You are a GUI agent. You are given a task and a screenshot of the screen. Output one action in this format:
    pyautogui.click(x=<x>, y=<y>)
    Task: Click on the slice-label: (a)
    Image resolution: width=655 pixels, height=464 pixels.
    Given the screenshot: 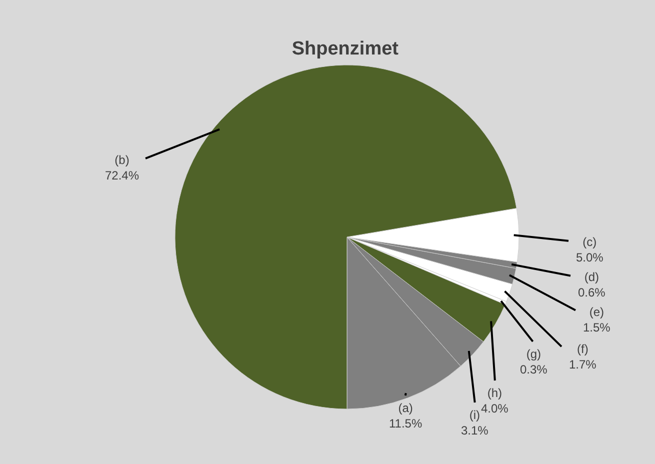 What is the action you would take?
    pyautogui.click(x=405, y=408)
    